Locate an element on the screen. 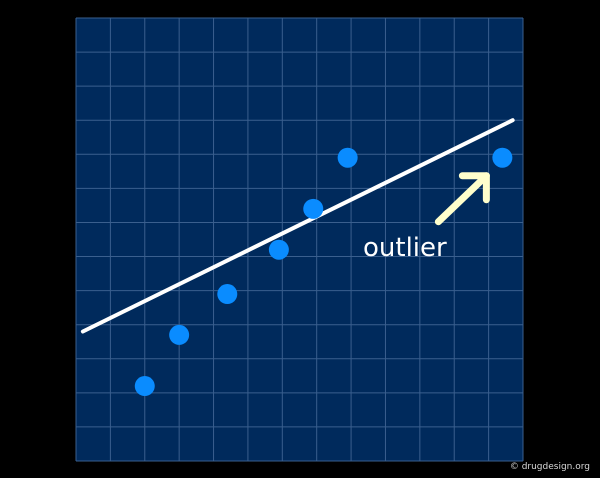 This screenshot has width=600, height=478. outlier-arrow-icon is located at coordinates (462, 199).